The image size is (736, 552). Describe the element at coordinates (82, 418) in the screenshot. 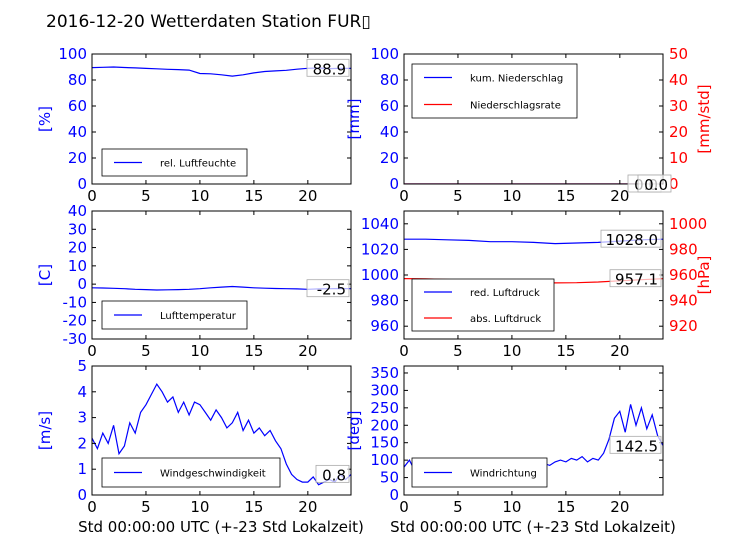

I see `y-tick-label-wind: 3` at that location.